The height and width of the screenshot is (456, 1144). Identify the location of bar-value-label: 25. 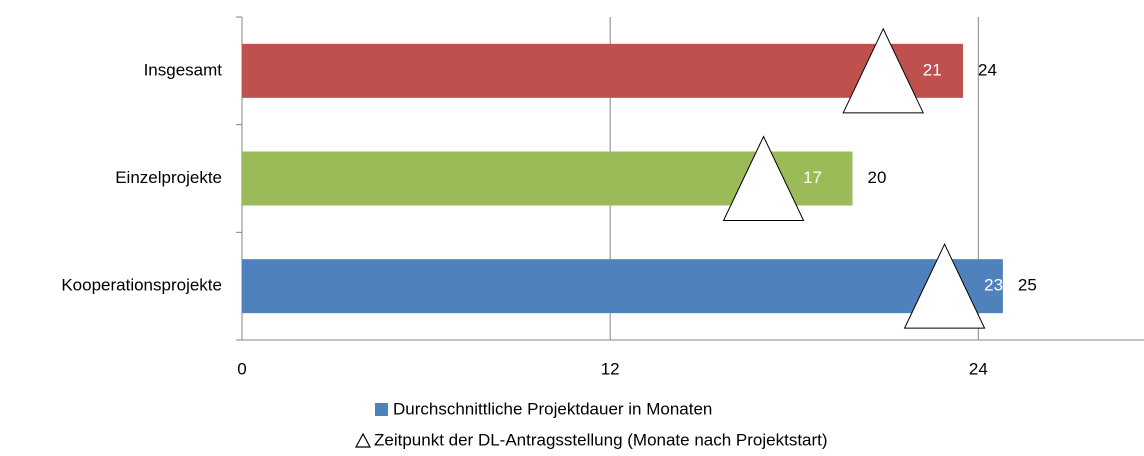
(1027, 285).